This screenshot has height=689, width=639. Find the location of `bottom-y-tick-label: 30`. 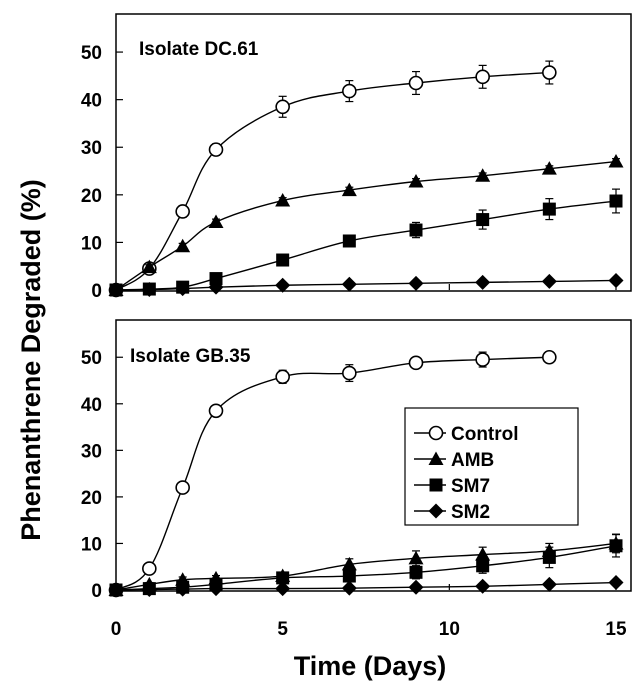

bottom-y-tick-label: 30 is located at coordinates (91, 451).